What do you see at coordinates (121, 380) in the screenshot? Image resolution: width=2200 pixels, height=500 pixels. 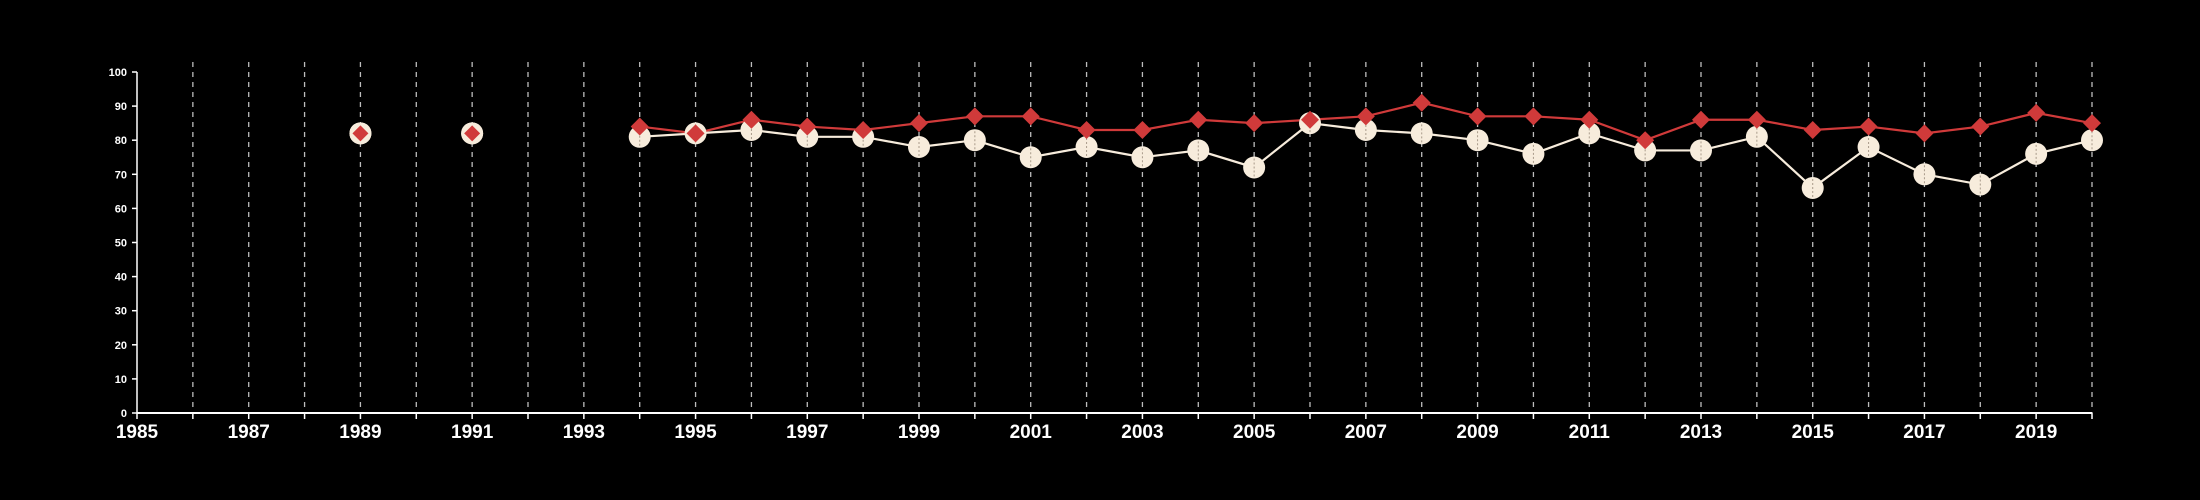 I see `y-tick-label-10: 10` at bounding box center [121, 380].